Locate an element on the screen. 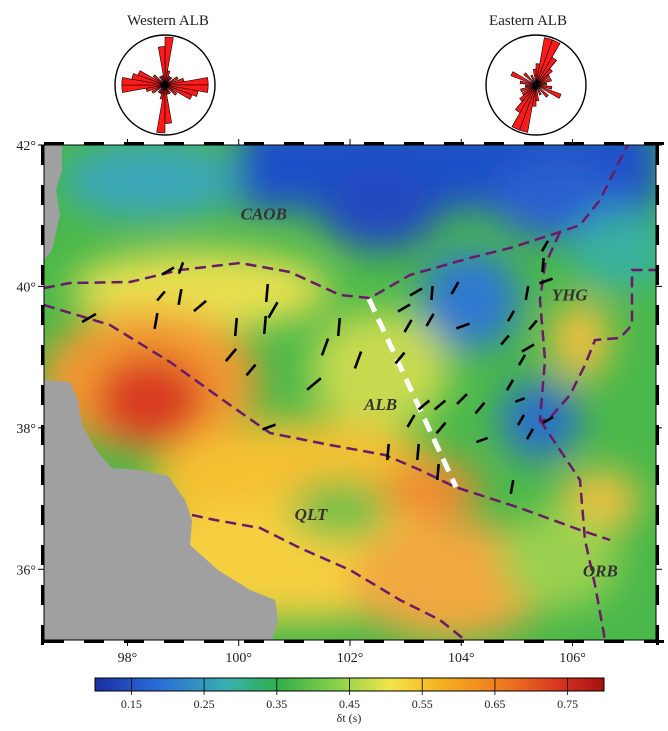 This screenshot has width=668, height=731. rose-petals-western is located at coordinates (165, 85).